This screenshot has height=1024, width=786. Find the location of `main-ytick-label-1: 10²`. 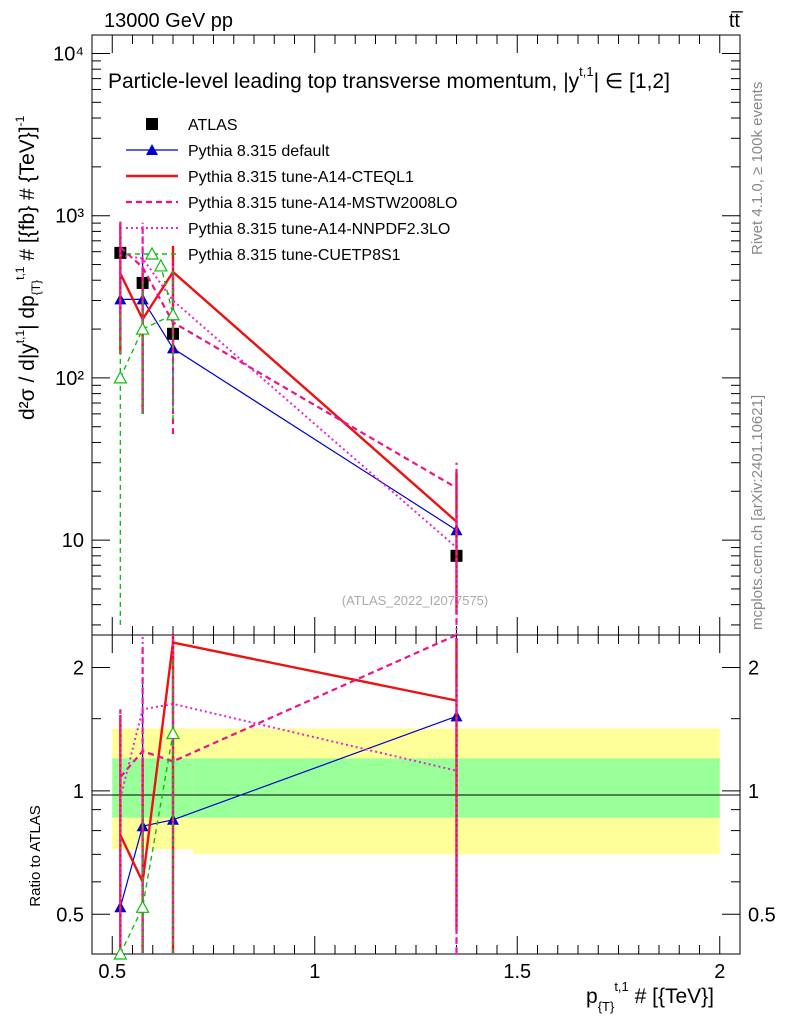

main-ytick-label-1: 10² is located at coordinates (69, 379).